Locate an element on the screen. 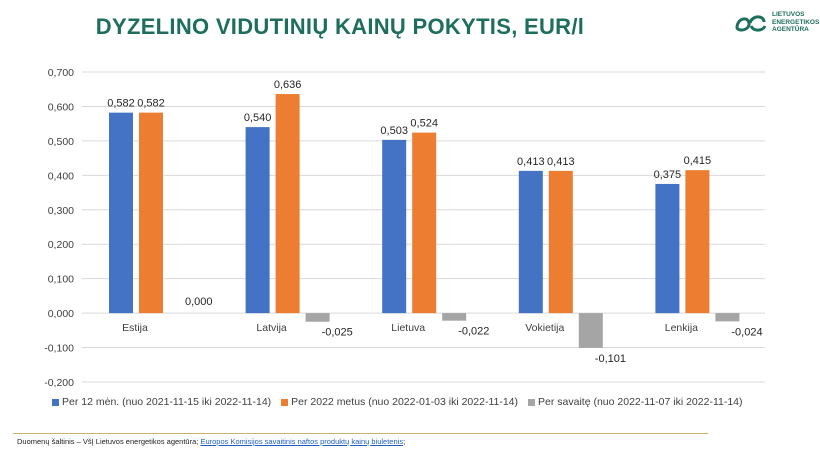 This screenshot has height=461, width=820. y-tick-label: 0,100 is located at coordinates (61, 280).